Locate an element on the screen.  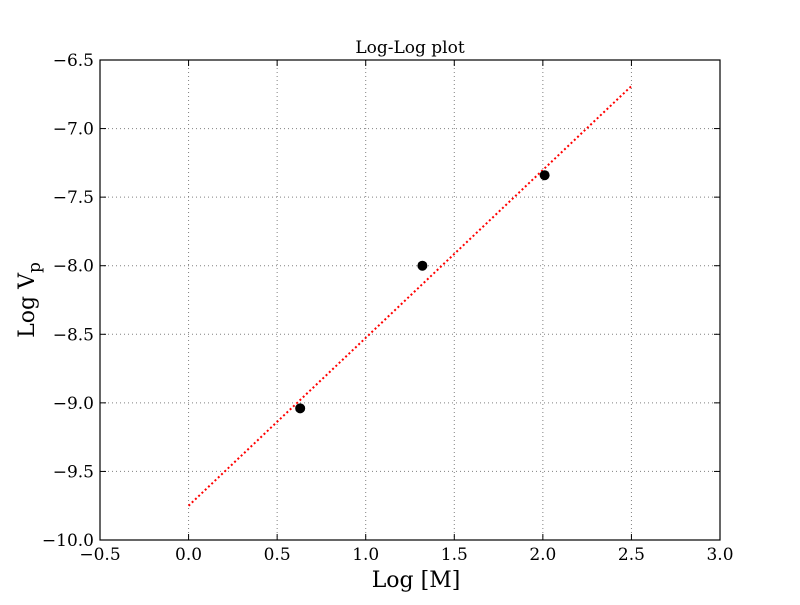
y-tick-label: −9.5 is located at coordinates (73, 472).